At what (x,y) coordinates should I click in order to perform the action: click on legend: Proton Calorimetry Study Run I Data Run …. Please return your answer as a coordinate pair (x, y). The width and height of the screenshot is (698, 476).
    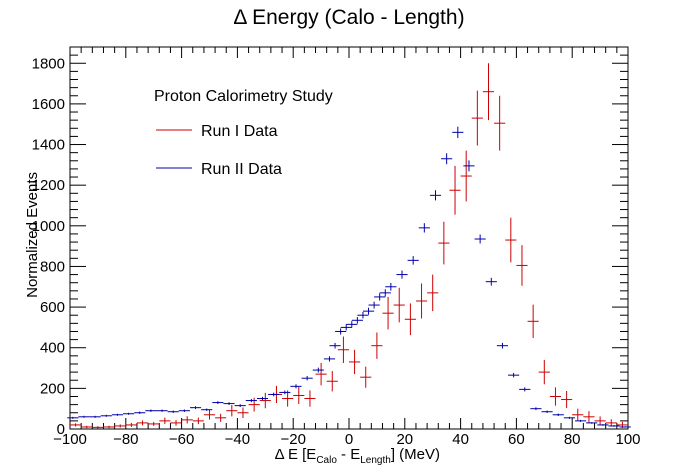
    Looking at the image, I should click on (243, 133).